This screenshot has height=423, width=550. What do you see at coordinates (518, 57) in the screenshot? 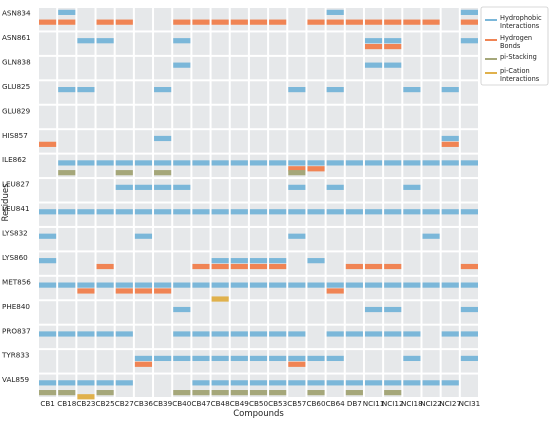
I see `legend-label: pi-Stacking` at bounding box center [518, 57].